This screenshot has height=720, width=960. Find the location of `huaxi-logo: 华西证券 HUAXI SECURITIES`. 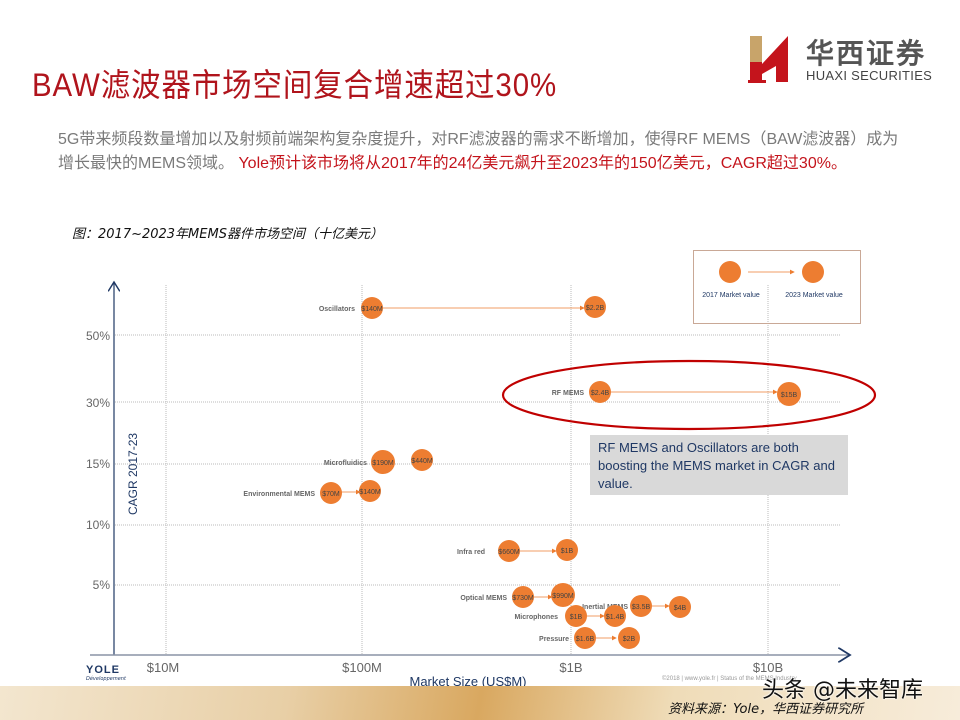

huaxi-logo: 华西证券 HUAXI SECURITIES is located at coordinates (848, 60).